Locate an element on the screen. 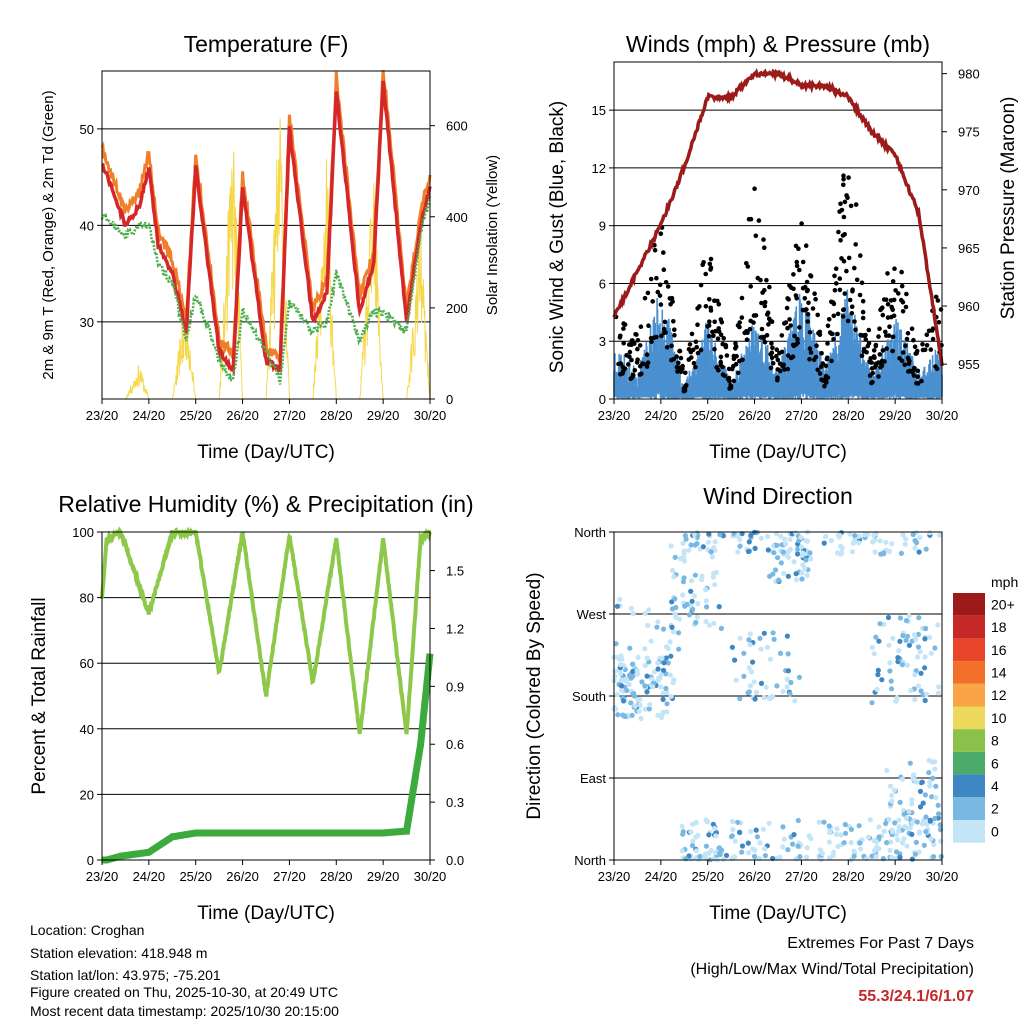 The width and height of the screenshot is (1024, 1024). humidity-ytick-label-right: 0.9 is located at coordinates (455, 686).